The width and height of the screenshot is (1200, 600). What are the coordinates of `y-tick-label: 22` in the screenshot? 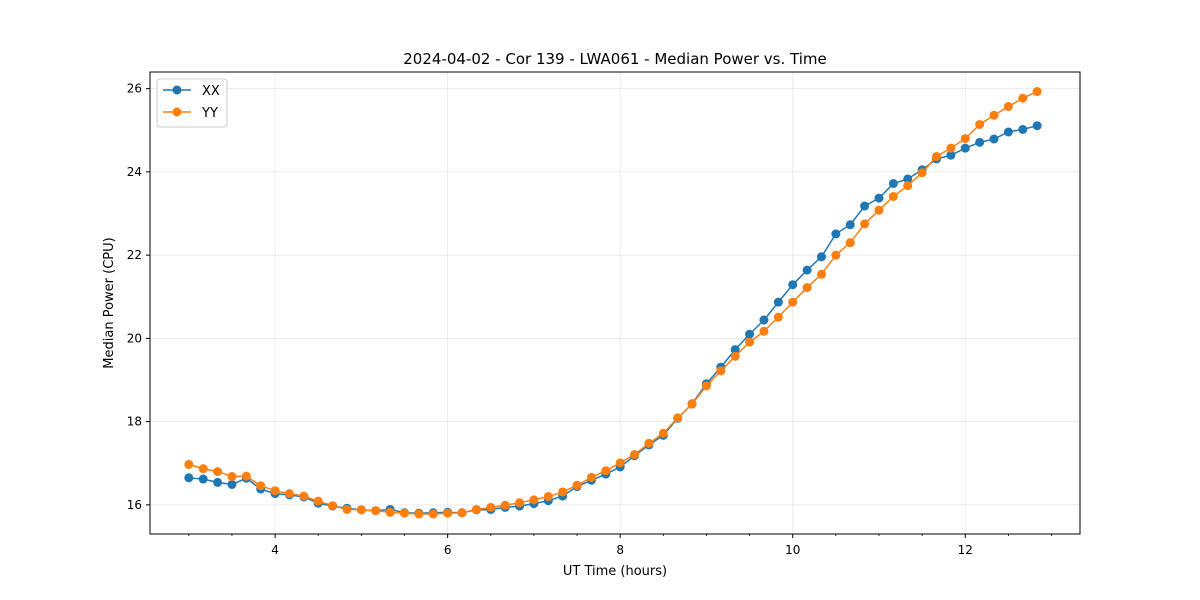 It's located at (134, 255).